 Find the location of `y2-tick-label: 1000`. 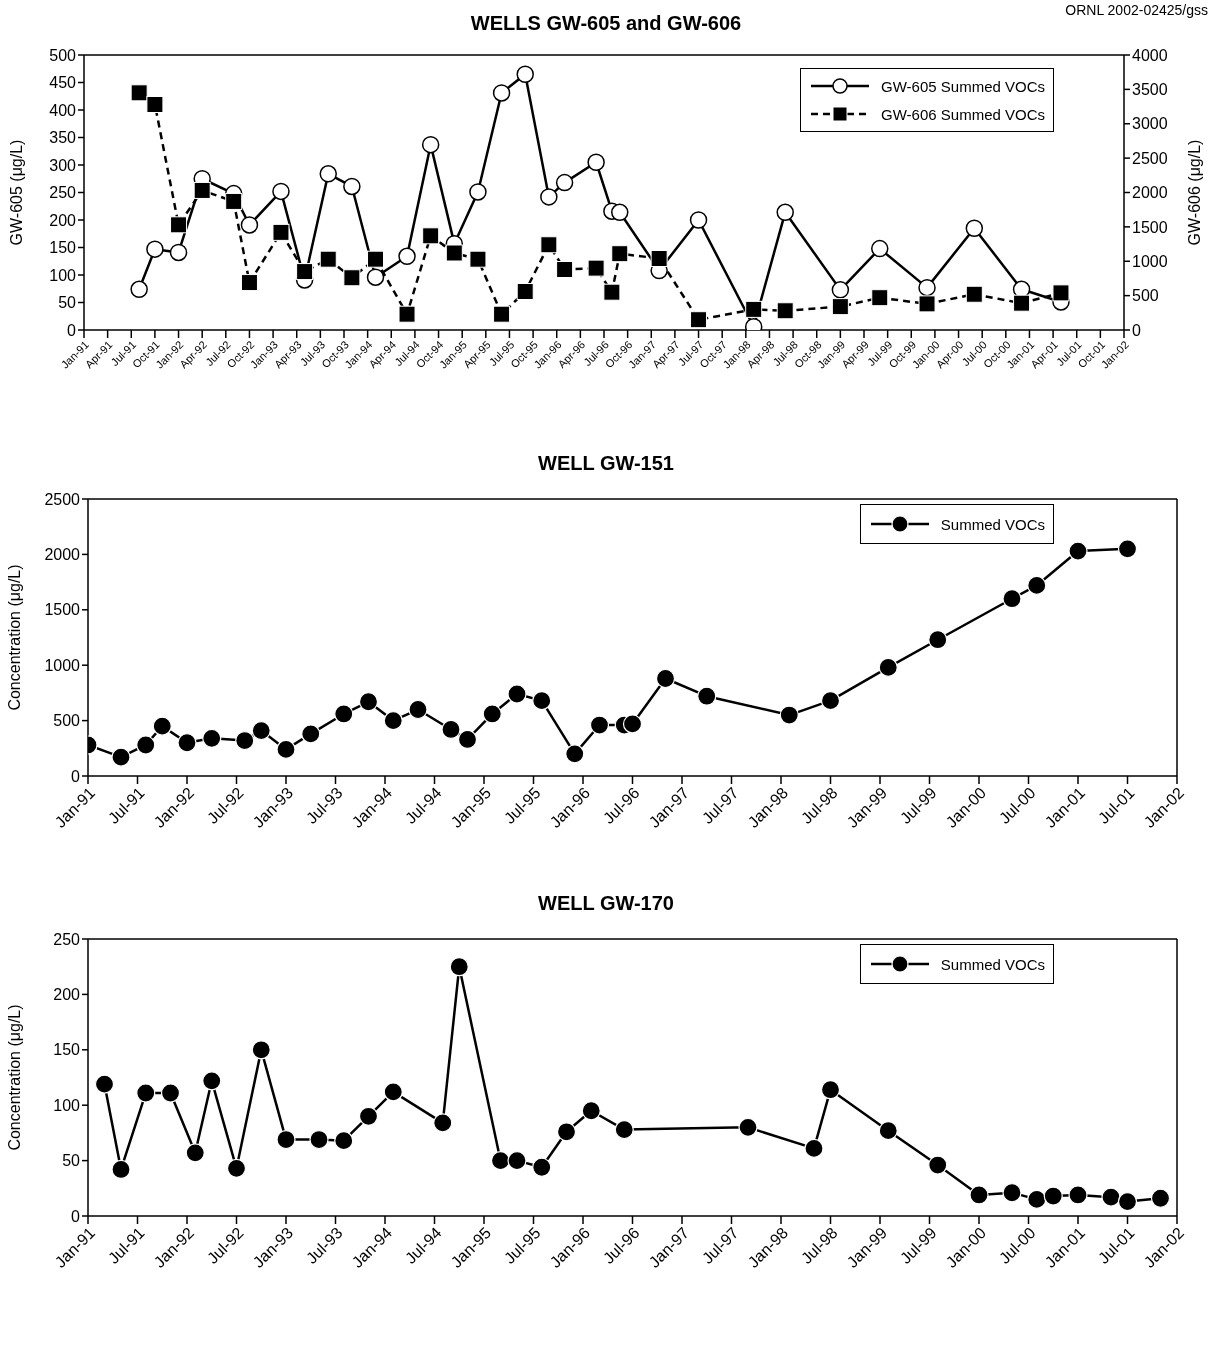

y2-tick-label: 1000 is located at coordinates (1150, 261).